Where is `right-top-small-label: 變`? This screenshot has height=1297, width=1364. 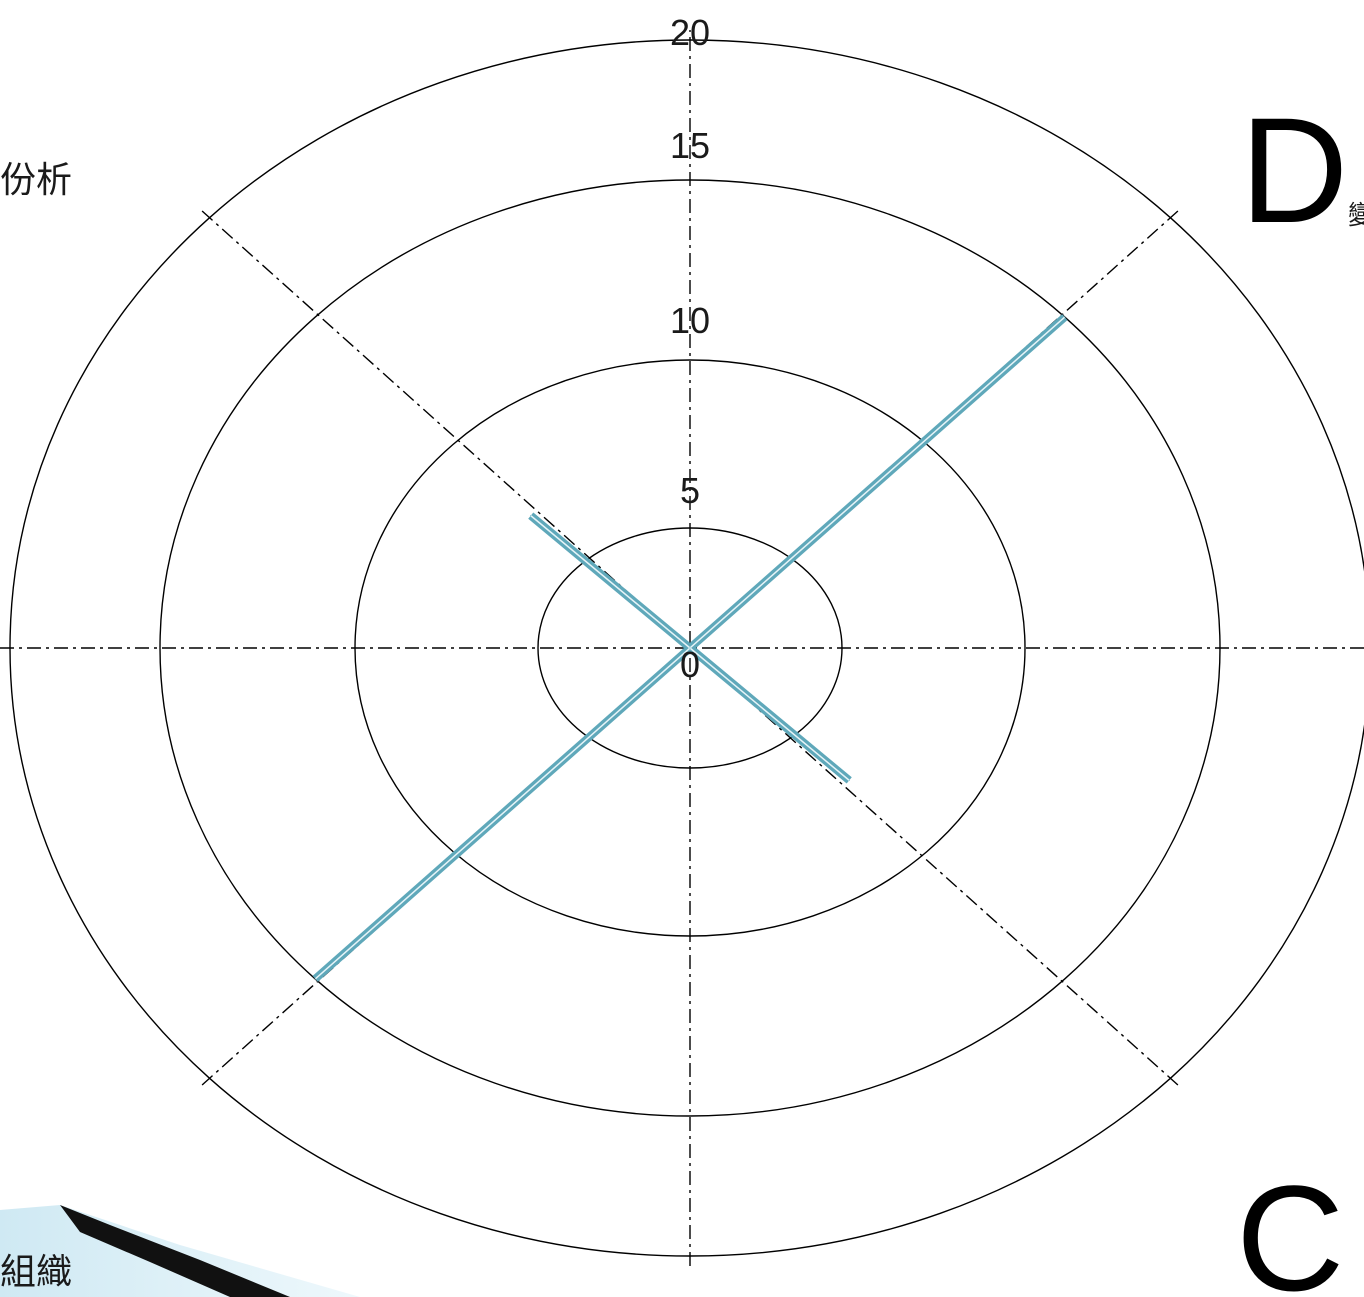
right-top-small-label: 變 is located at coordinates (1356, 216).